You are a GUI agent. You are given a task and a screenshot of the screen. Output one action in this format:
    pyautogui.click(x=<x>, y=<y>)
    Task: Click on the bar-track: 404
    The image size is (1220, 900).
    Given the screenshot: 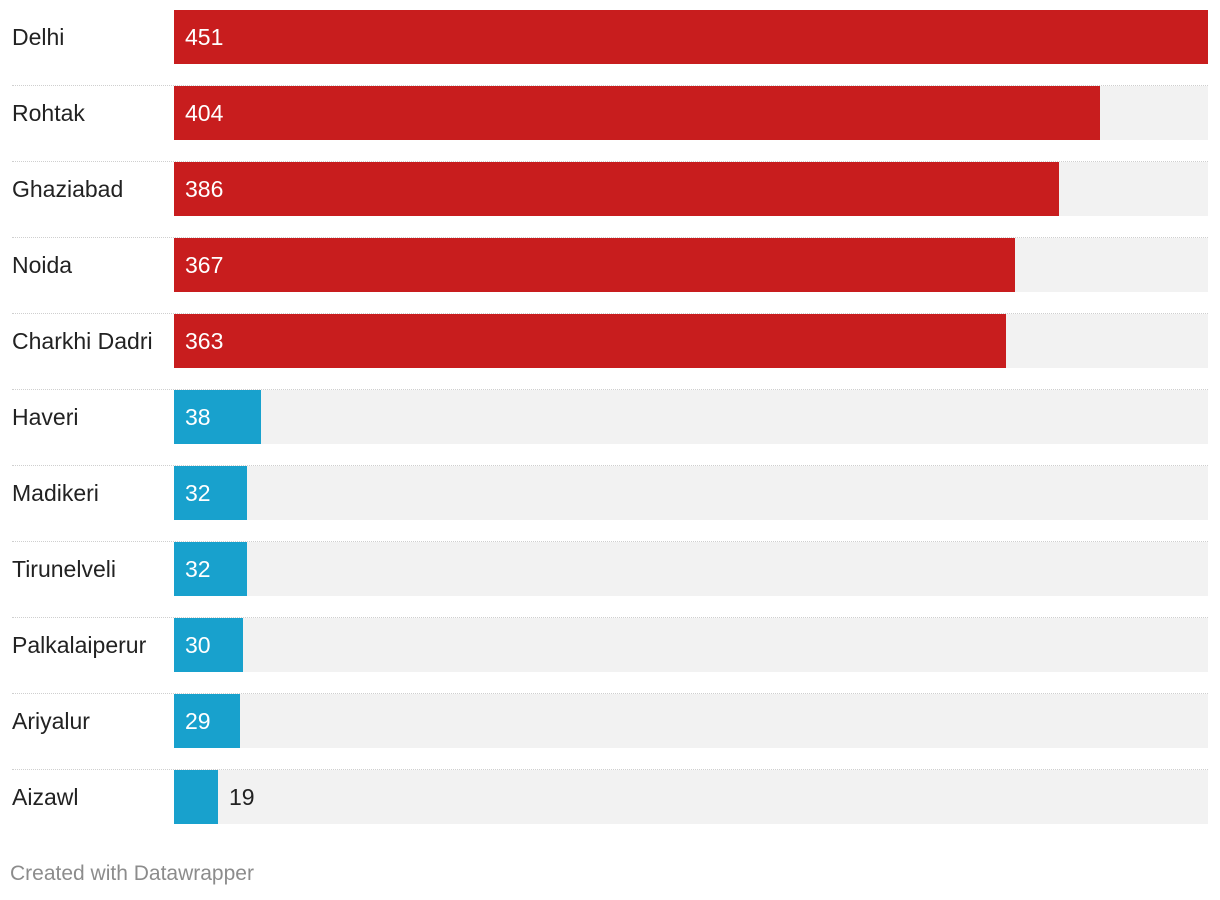 What is the action you would take?
    pyautogui.click(x=691, y=113)
    